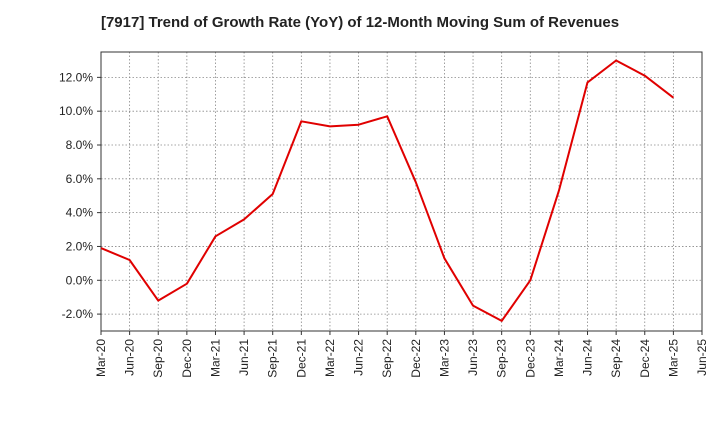 The width and height of the screenshot is (720, 440). I want to click on y-axis-ticks: -2.0% 0.0% 2.0% 4.0% 6.0% 8.0% 10.0% 12.0%, so click(80, 195).